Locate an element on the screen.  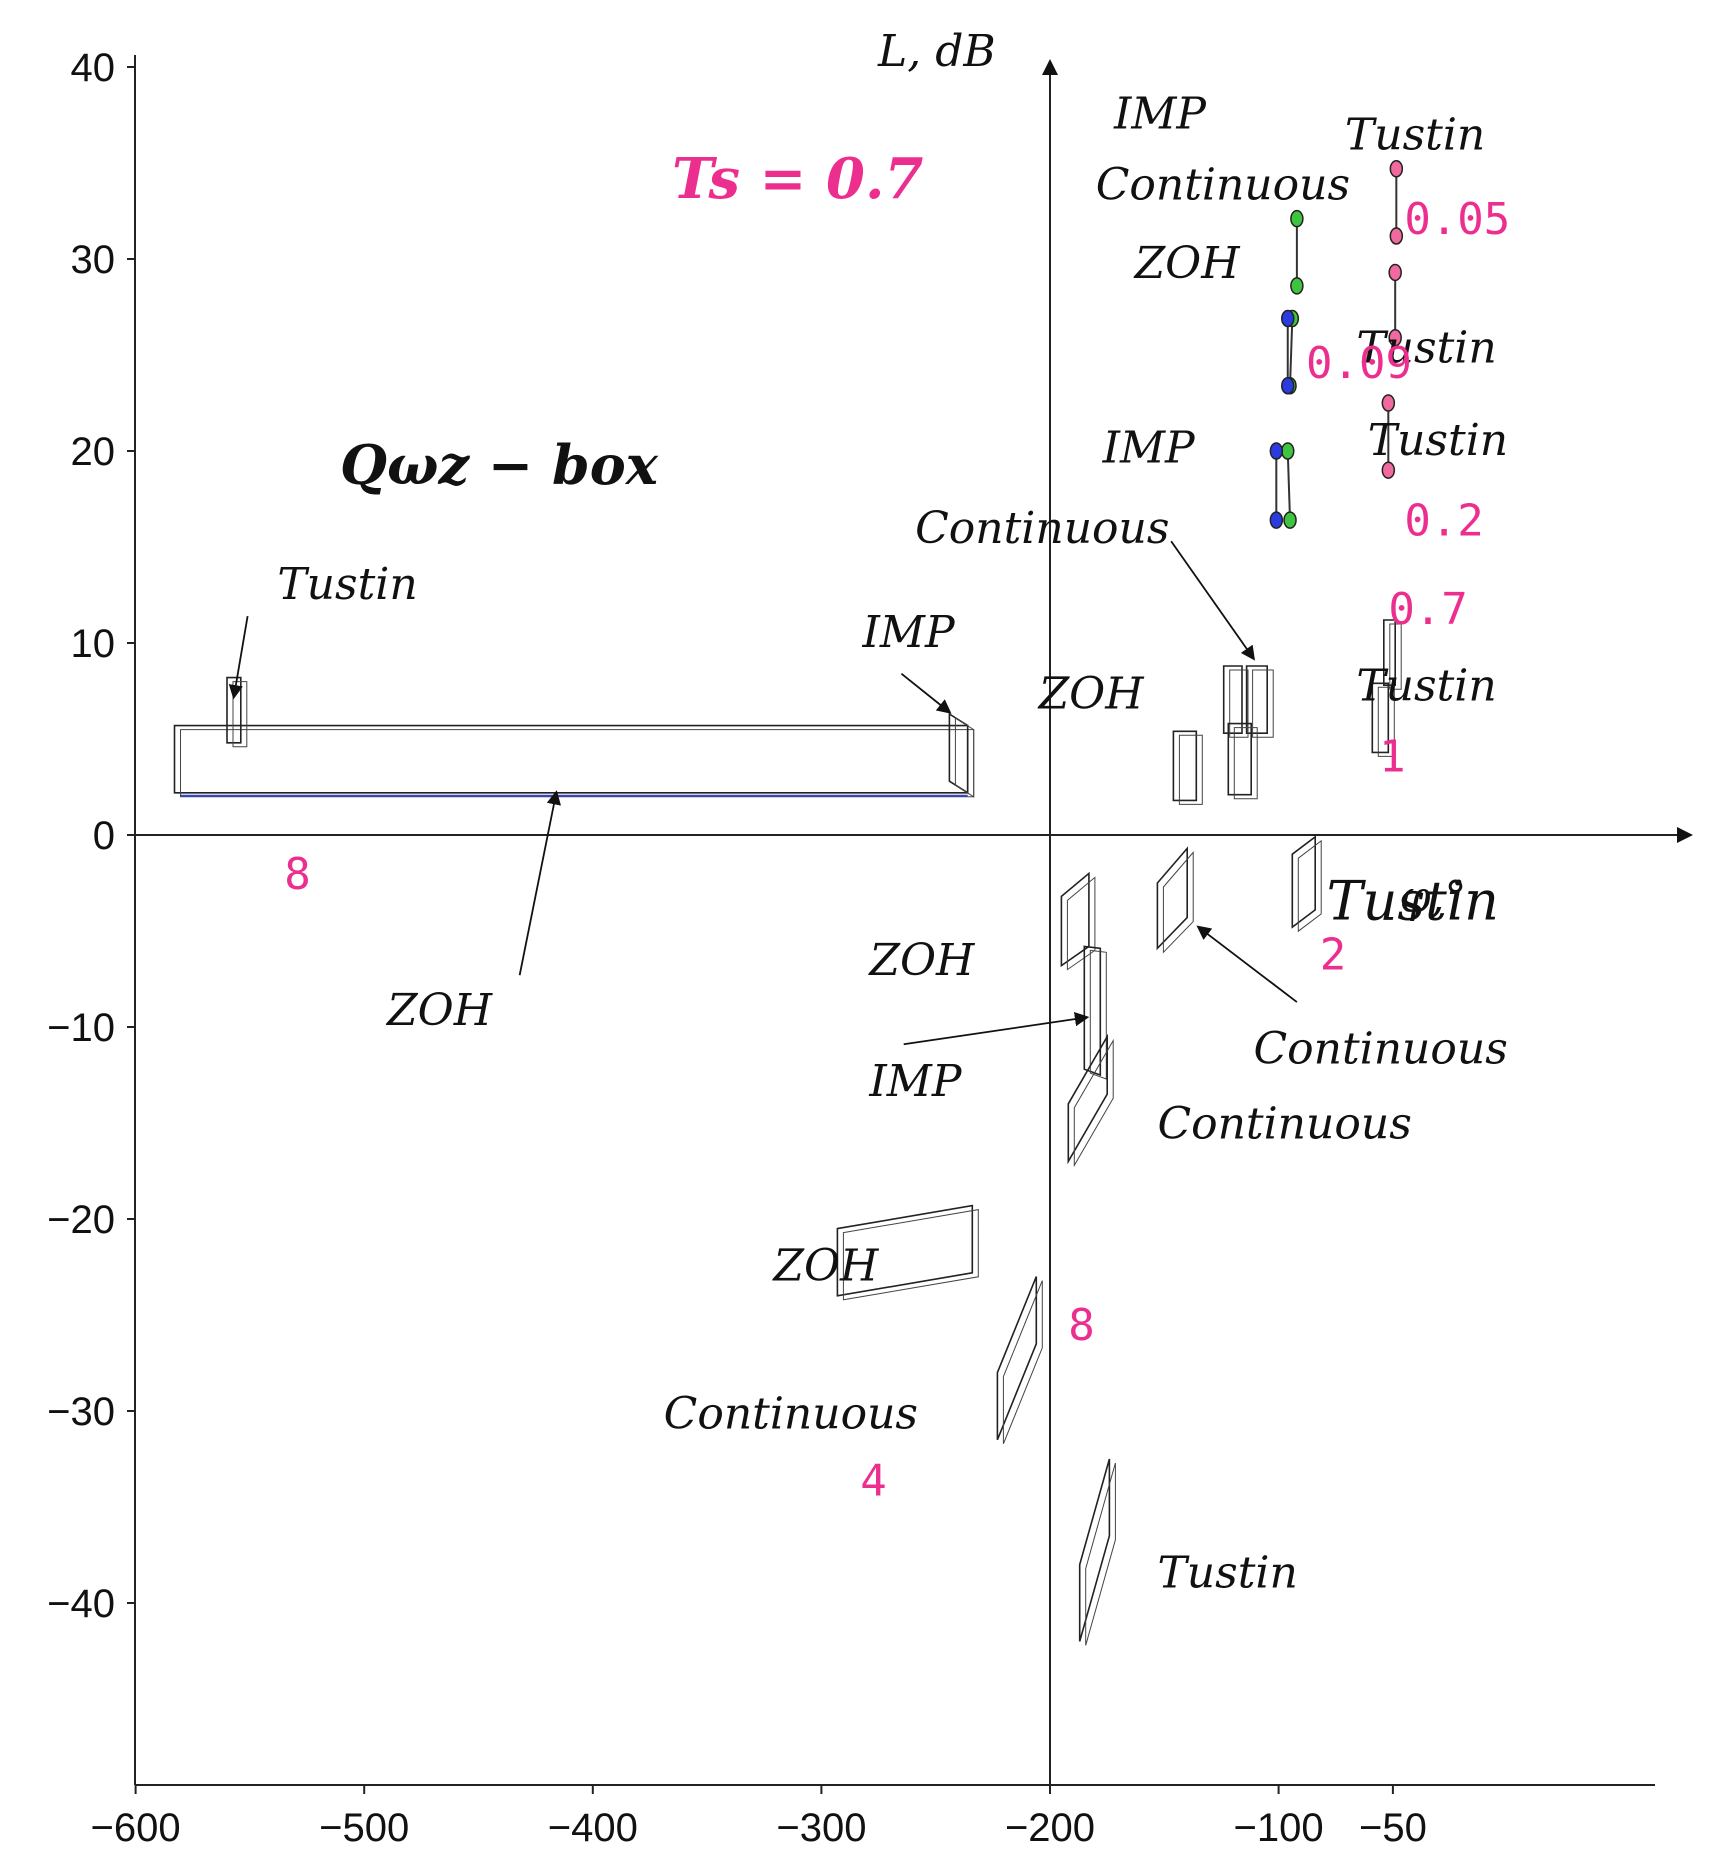
qbox-label: Qωz − box is located at coordinates (499, 465).